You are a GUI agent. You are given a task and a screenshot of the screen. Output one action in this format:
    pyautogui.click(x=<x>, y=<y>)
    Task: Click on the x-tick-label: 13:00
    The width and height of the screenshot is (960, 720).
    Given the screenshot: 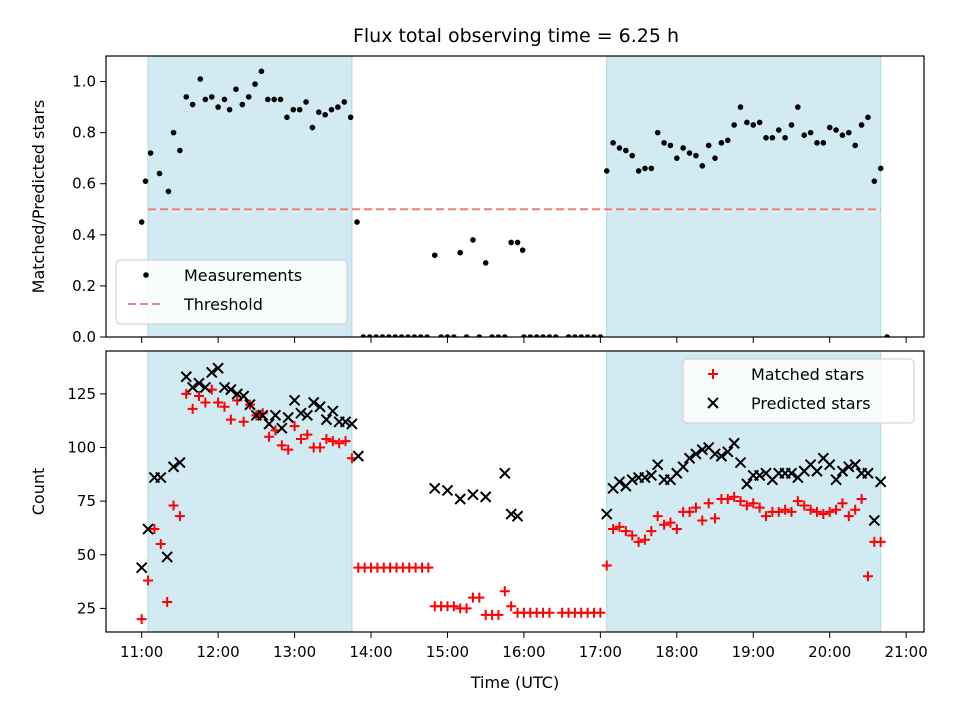 What is the action you would take?
    pyautogui.click(x=294, y=652)
    